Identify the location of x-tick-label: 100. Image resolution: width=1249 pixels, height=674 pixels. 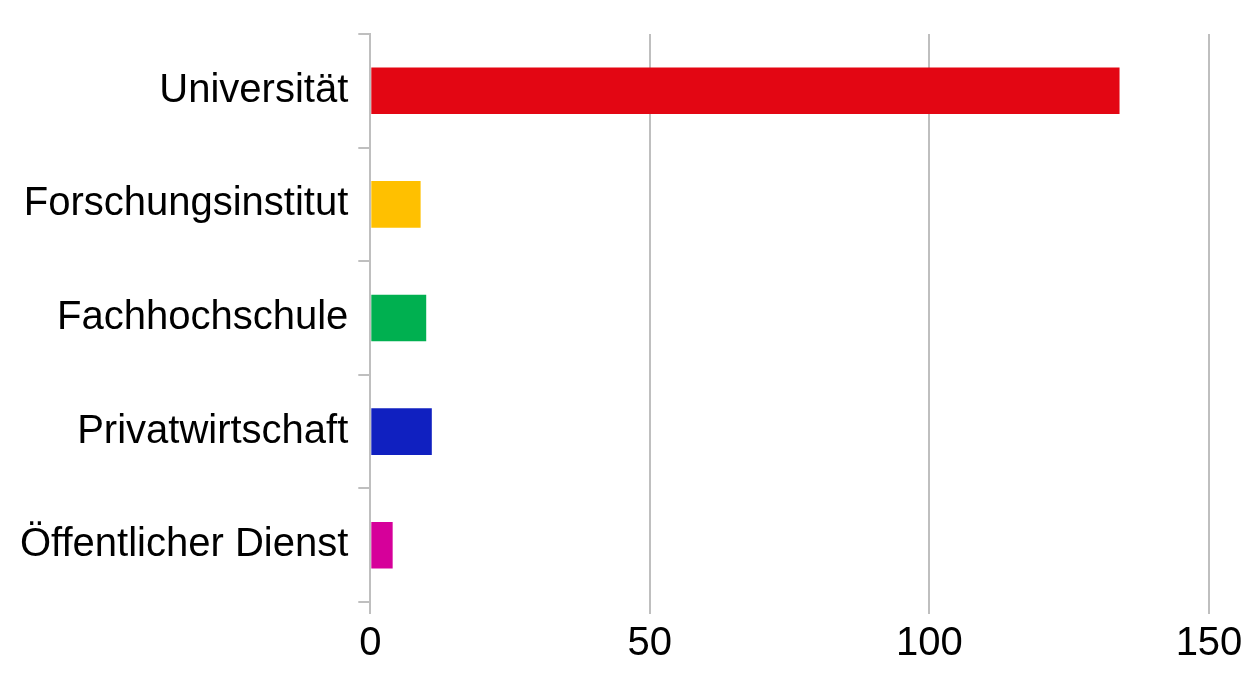
(929, 641).